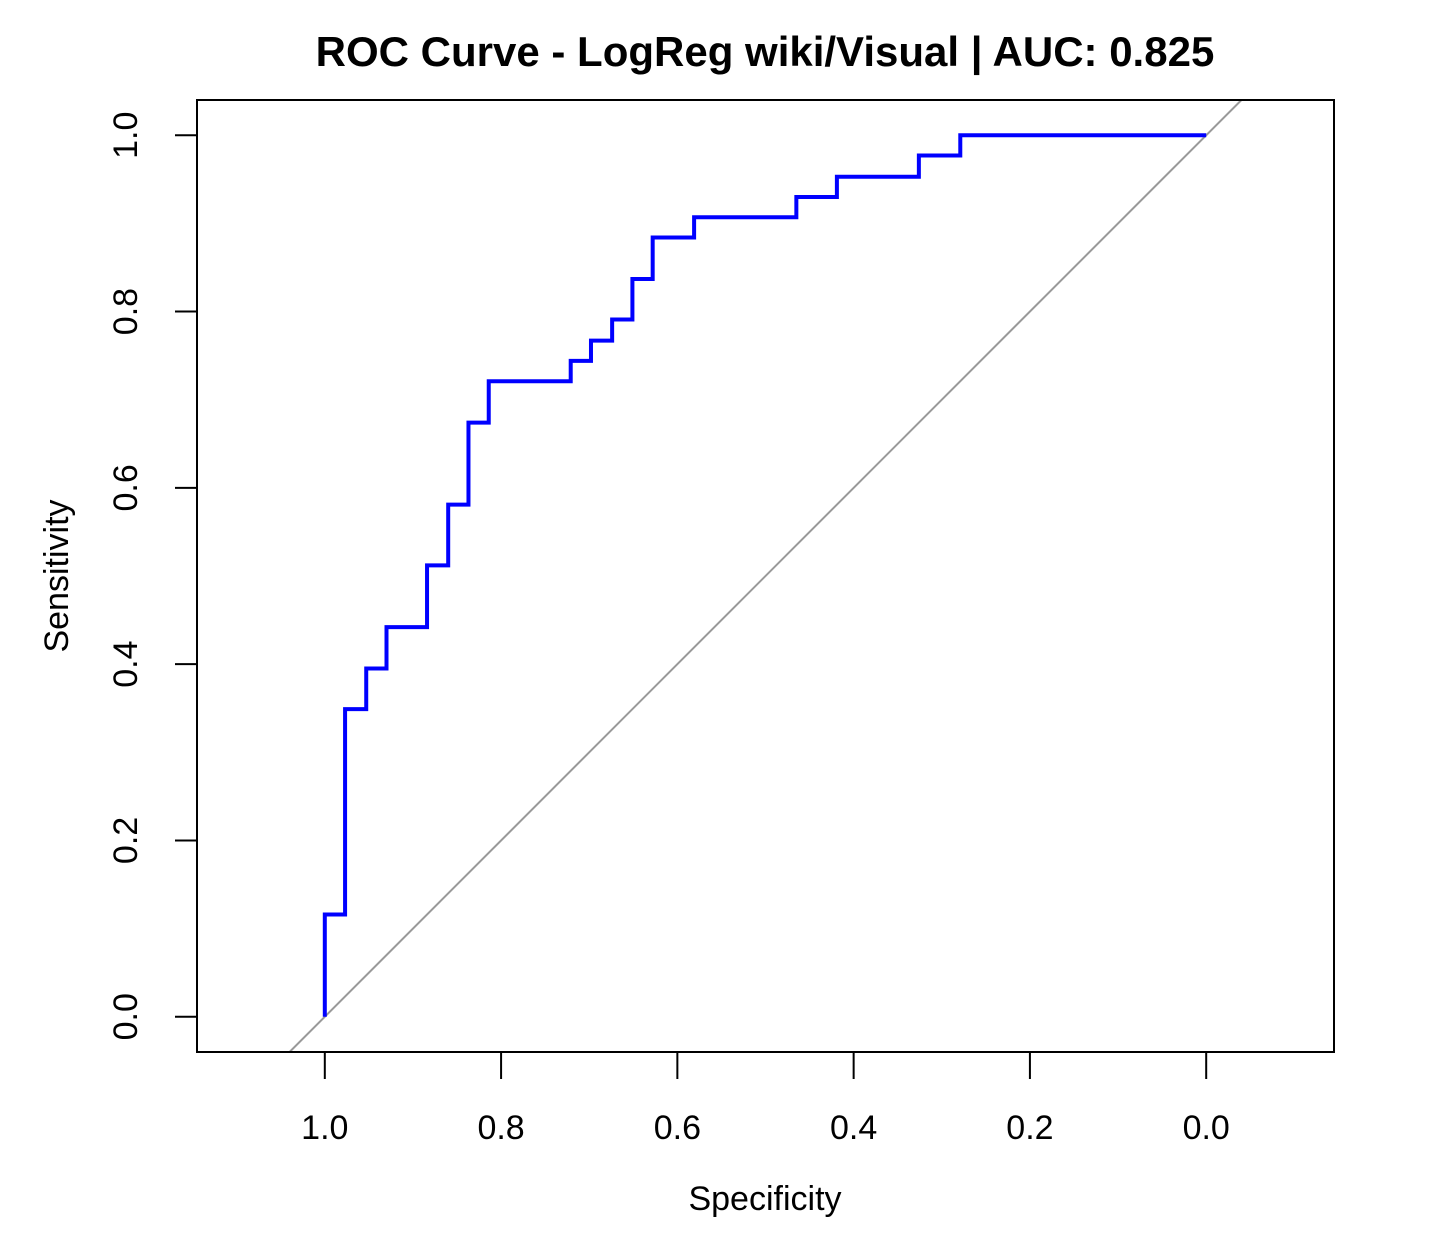 This screenshot has height=1250, width=1435. What do you see at coordinates (1029, 1128) in the screenshot?
I see `x-tick-label: 0.2` at bounding box center [1029, 1128].